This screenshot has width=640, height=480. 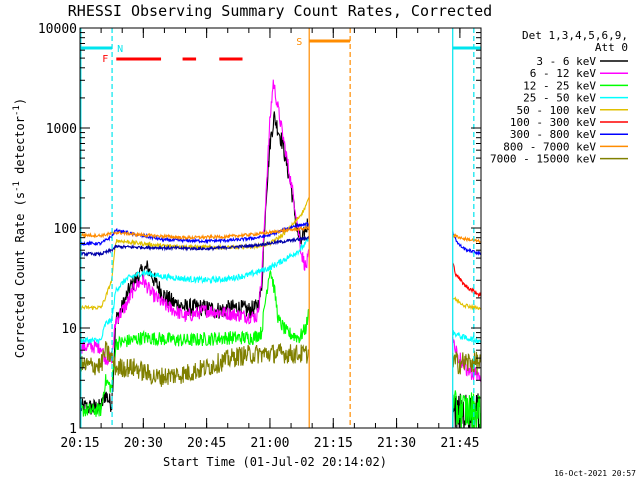 What do you see at coordinates (396, 443) in the screenshot?
I see `x-tick-label: 21:30` at bounding box center [396, 443].